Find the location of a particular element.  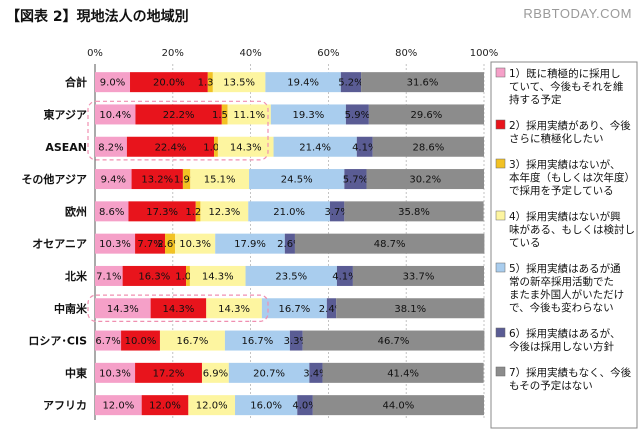

data-label: 15.1% is located at coordinates (220, 180).